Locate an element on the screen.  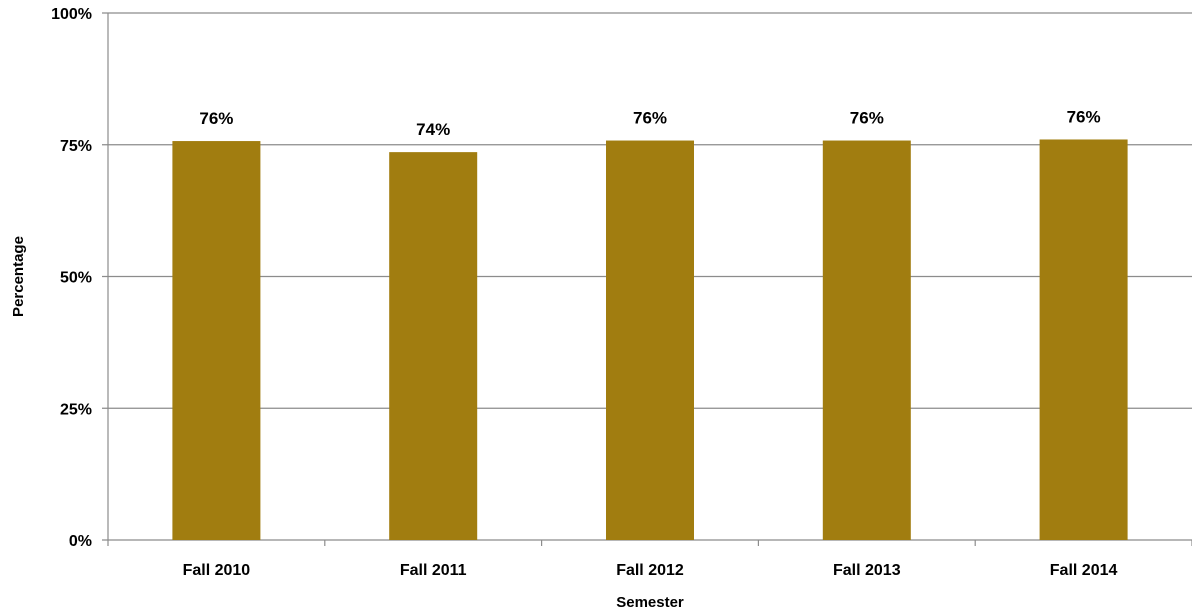
y-tick-label: 100% is located at coordinates (71, 14).